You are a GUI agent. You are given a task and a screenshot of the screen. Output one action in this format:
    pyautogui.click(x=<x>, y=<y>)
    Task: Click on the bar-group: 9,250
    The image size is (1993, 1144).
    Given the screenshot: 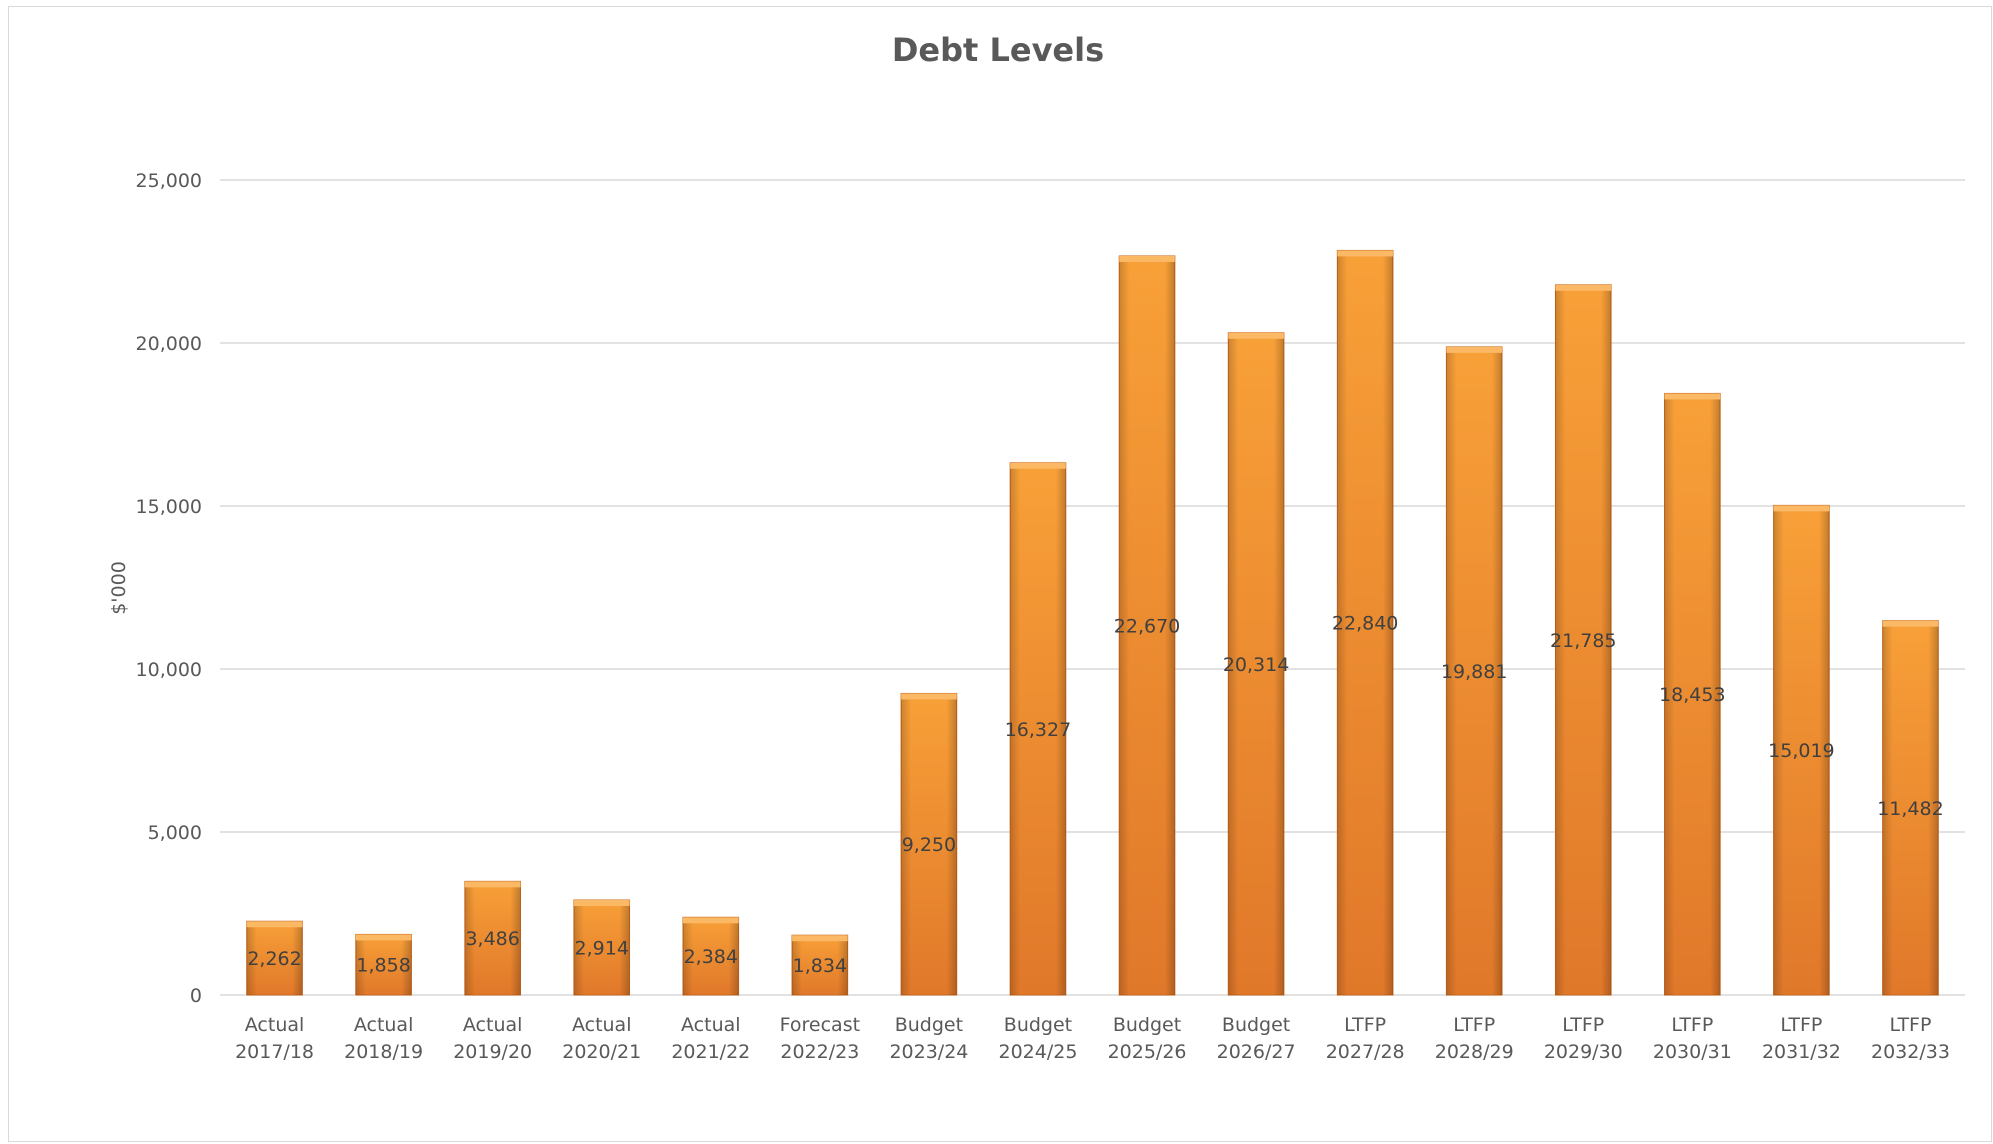 What is the action you would take?
    pyautogui.click(x=929, y=844)
    